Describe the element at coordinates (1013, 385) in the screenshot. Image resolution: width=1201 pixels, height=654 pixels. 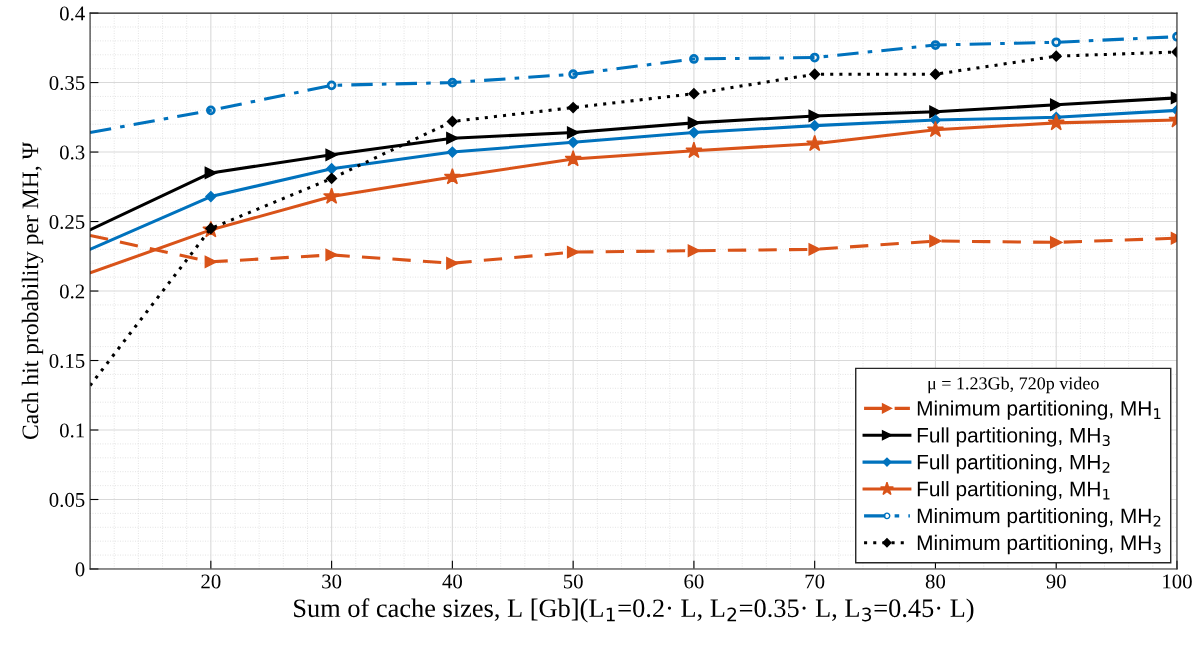
I see `legend-title: μ = 1.23Gb, 720p video` at that location.